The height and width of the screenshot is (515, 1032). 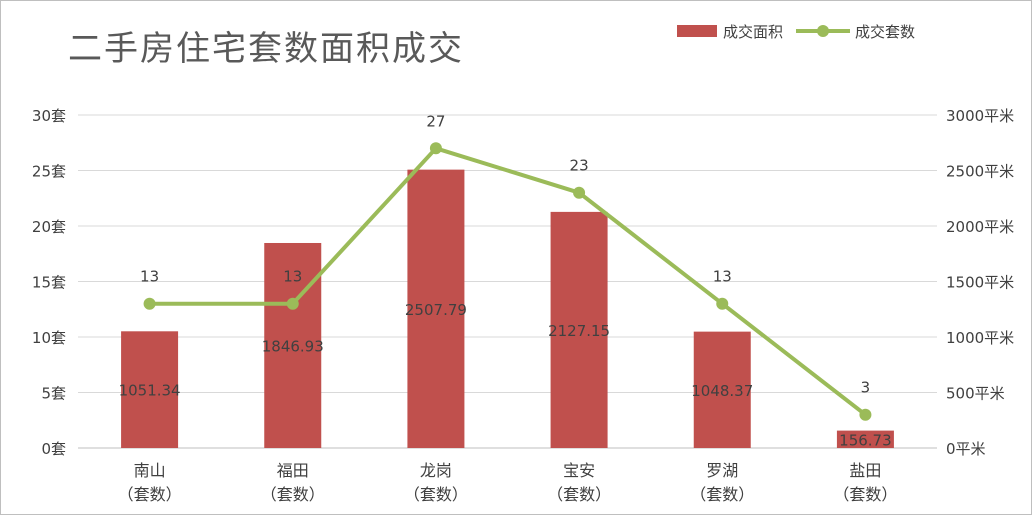 I want to click on category-label: 福田, so click(x=293, y=470).